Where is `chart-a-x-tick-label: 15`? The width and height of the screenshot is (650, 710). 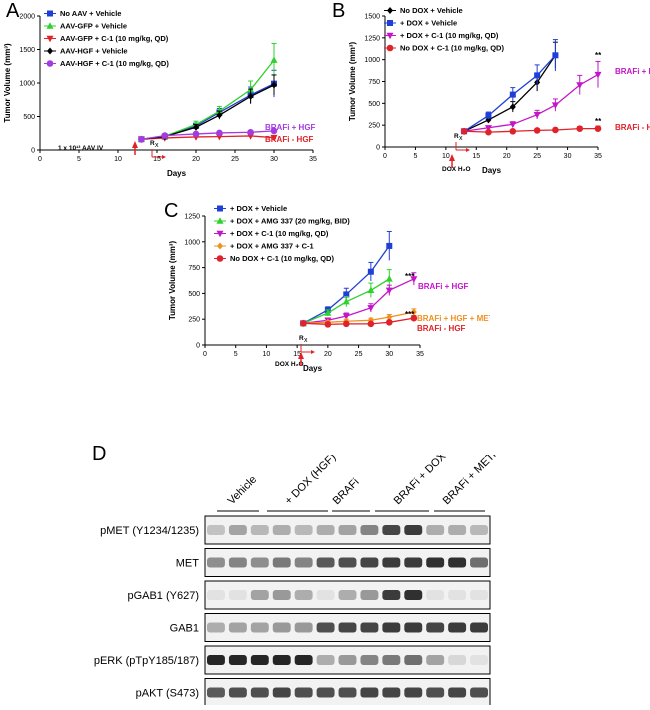 chart-a-x-tick-label: 15 is located at coordinates (157, 159).